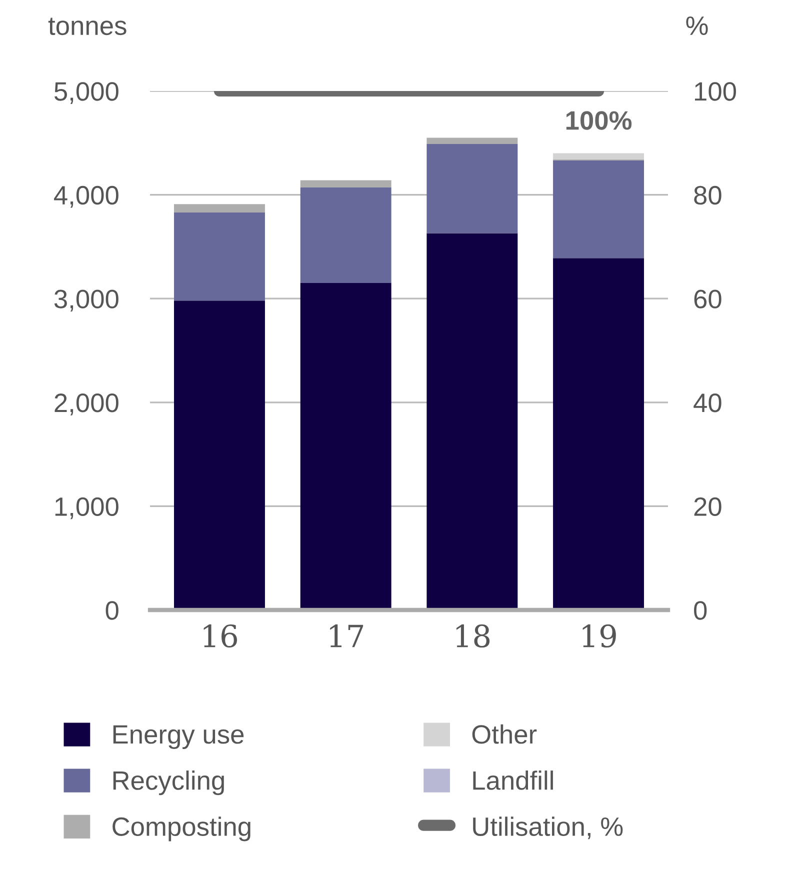 The height and width of the screenshot is (870, 785). I want to click on y2-tick-label: 40, so click(708, 403).